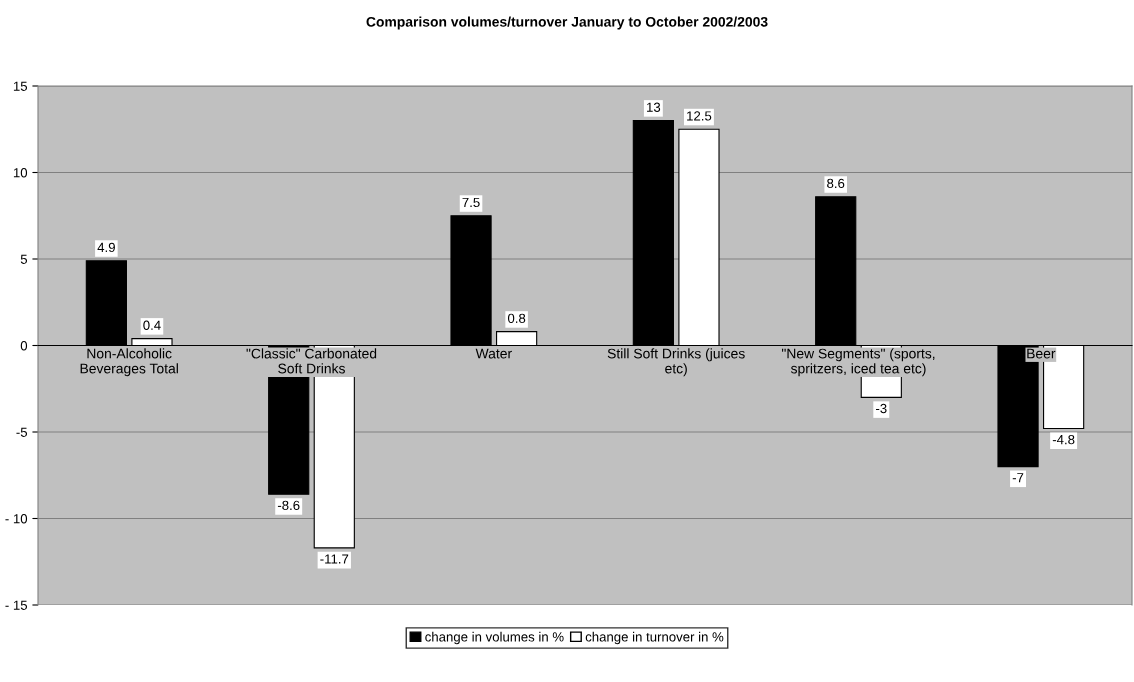 This screenshot has width=1134, height=682. What do you see at coordinates (311, 361) in the screenshot?
I see `x-tick-label: "Classic" Carbonated Soft Drinks` at bounding box center [311, 361].